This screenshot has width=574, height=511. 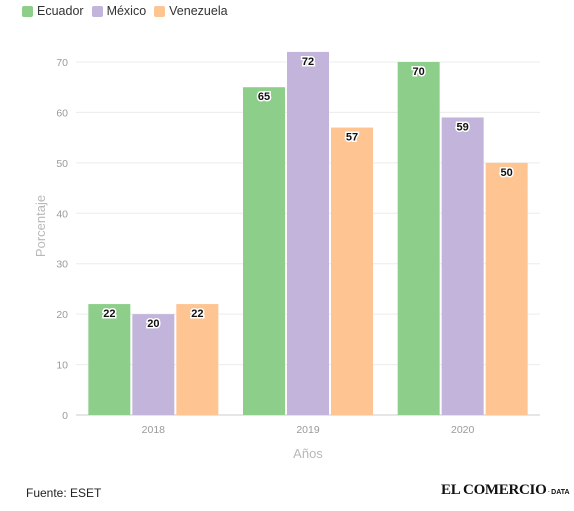 What do you see at coordinates (62, 265) in the screenshot?
I see `y-tick-label: 30` at bounding box center [62, 265].